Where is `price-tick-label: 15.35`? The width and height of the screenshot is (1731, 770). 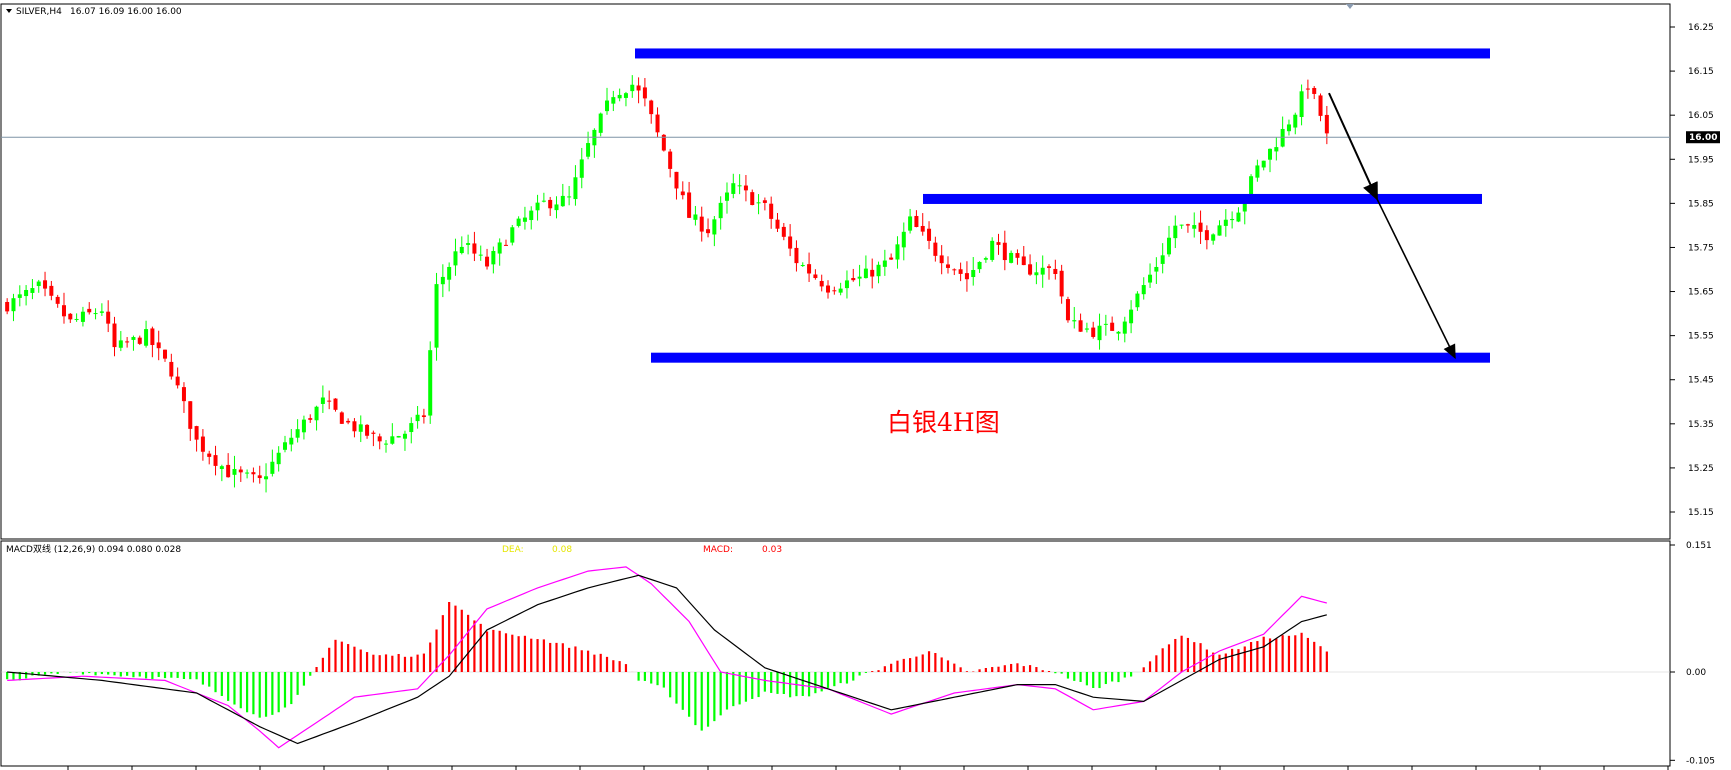
price-tick-label: 15.35 is located at coordinates (1701, 425).